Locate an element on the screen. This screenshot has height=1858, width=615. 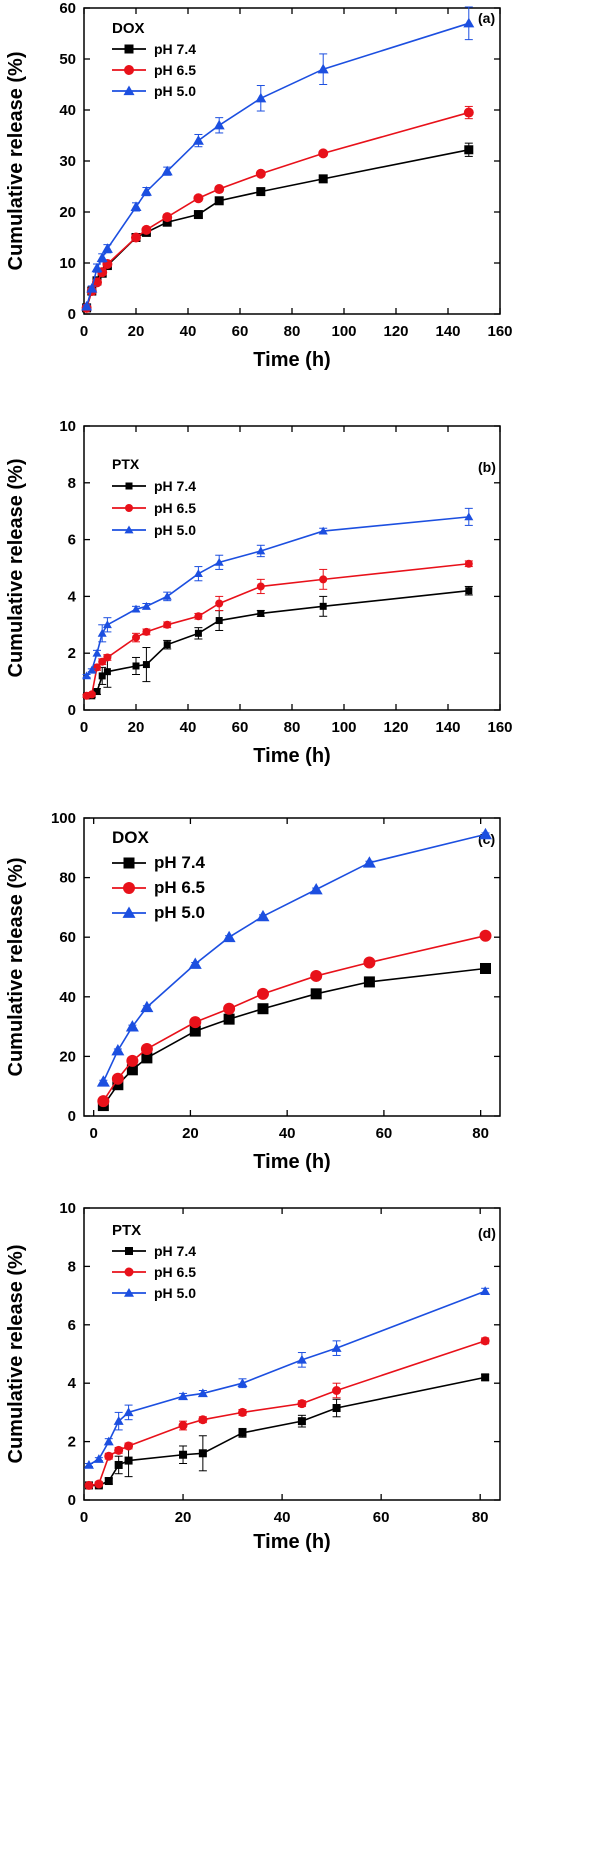
plot-frame is located at coordinates (292, 1354).